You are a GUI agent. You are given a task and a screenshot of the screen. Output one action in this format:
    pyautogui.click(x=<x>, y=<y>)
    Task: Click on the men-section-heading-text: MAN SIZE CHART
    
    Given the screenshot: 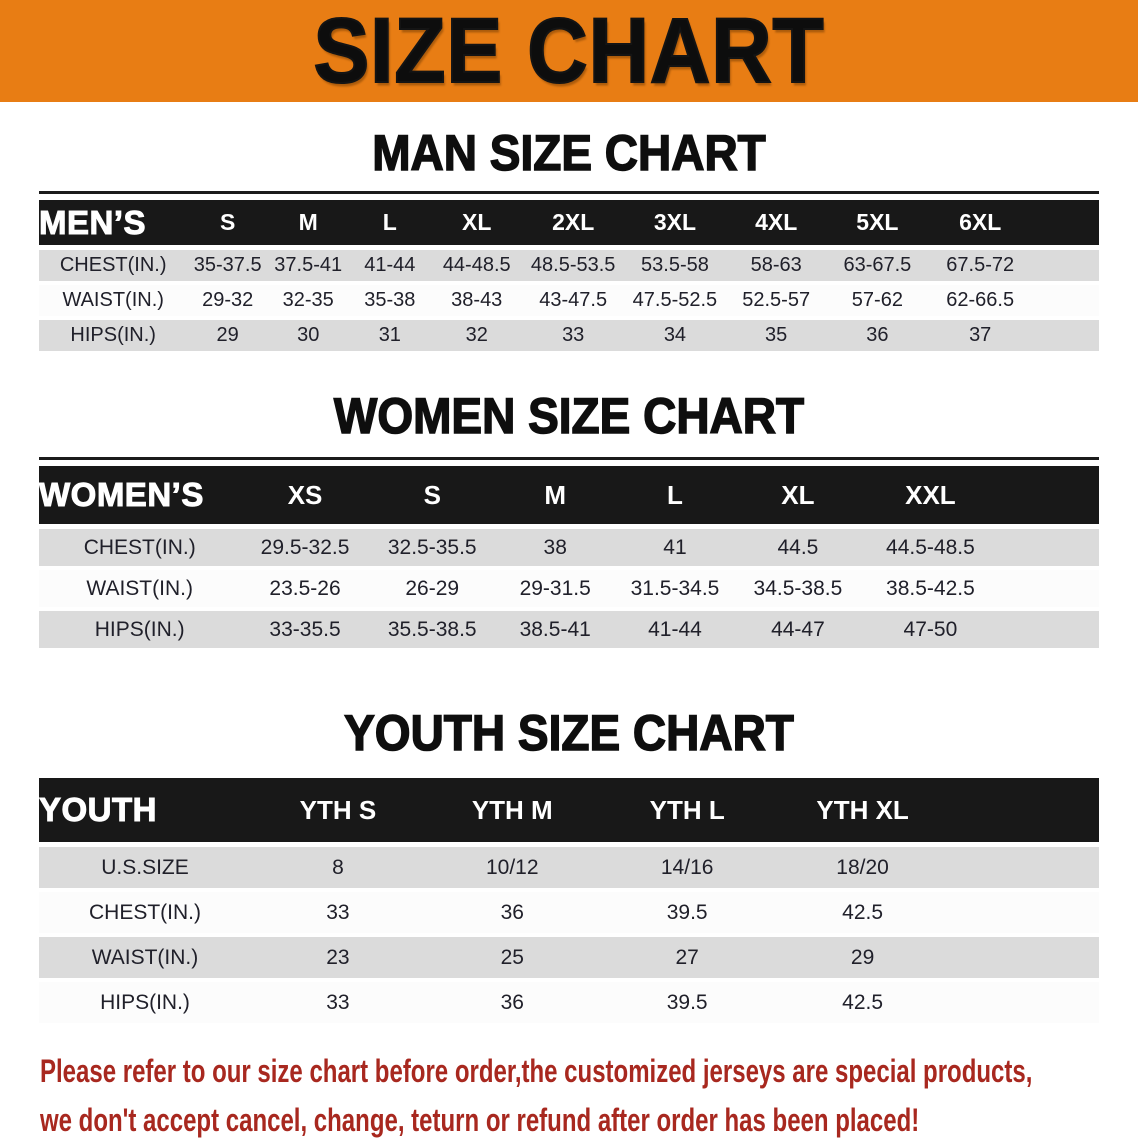 What is the action you would take?
    pyautogui.click(x=569, y=153)
    